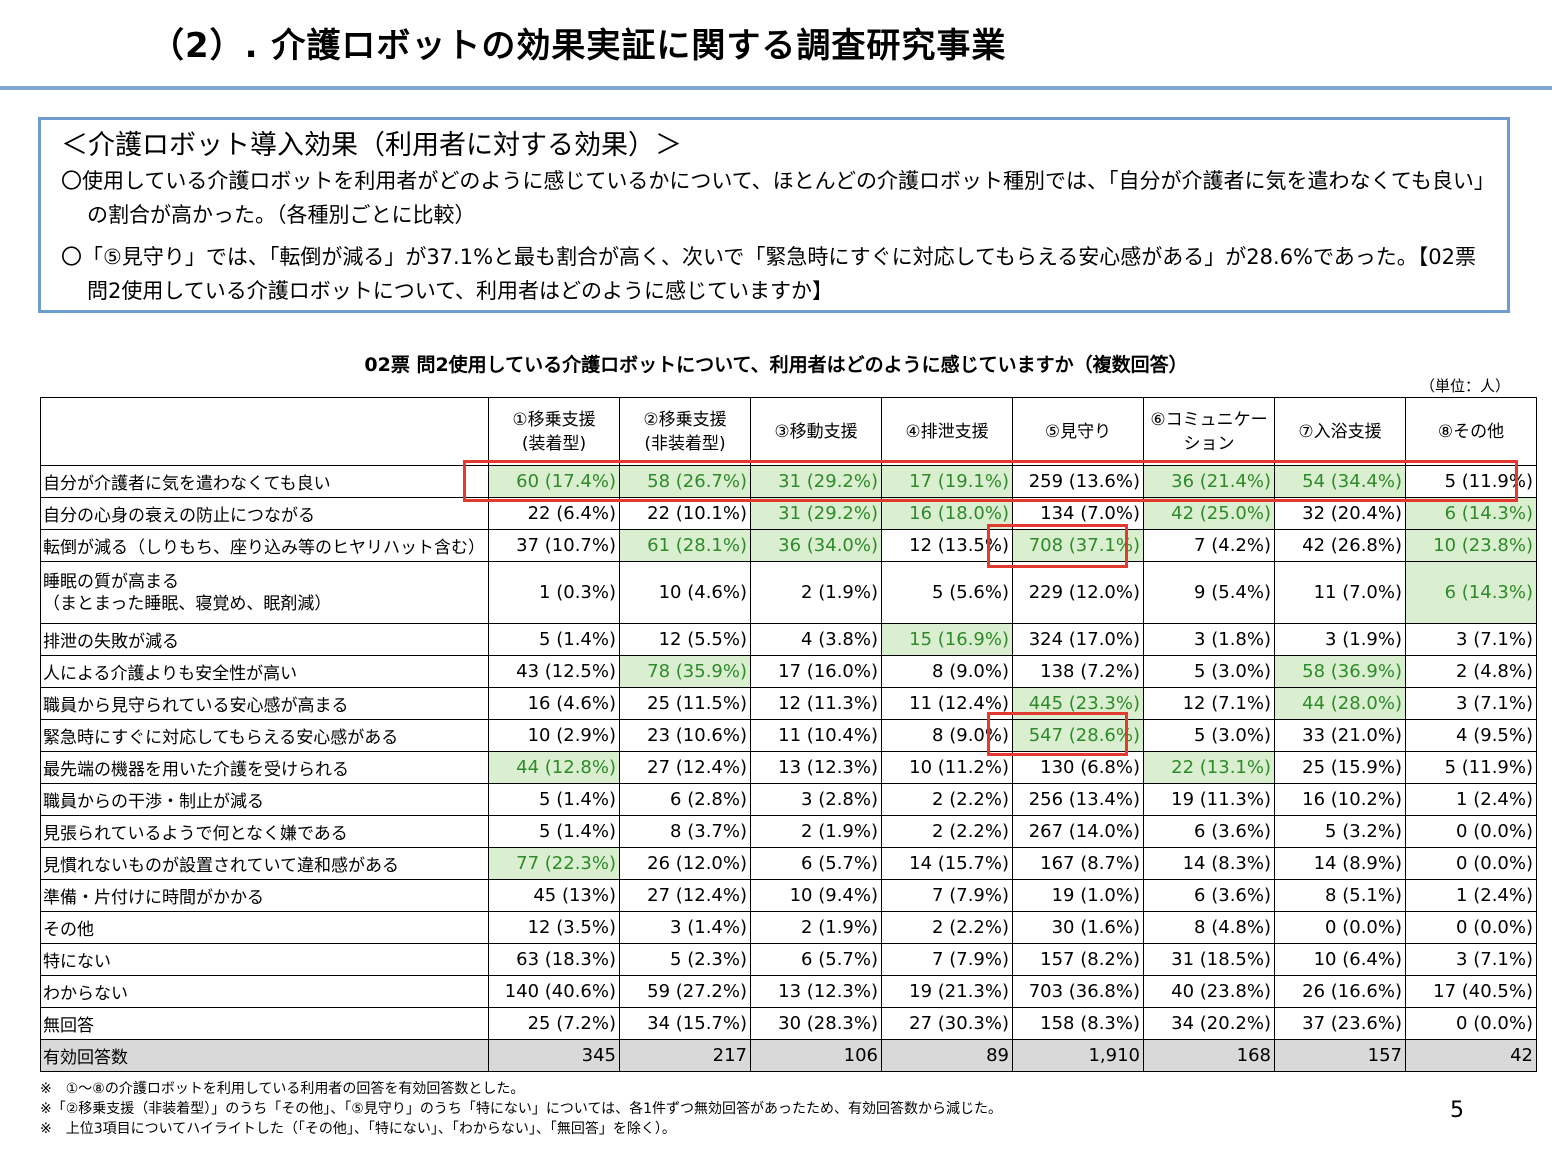  What do you see at coordinates (554, 863) in the screenshot?
I see `highlighted-cell: 77 (22.3%)` at bounding box center [554, 863].